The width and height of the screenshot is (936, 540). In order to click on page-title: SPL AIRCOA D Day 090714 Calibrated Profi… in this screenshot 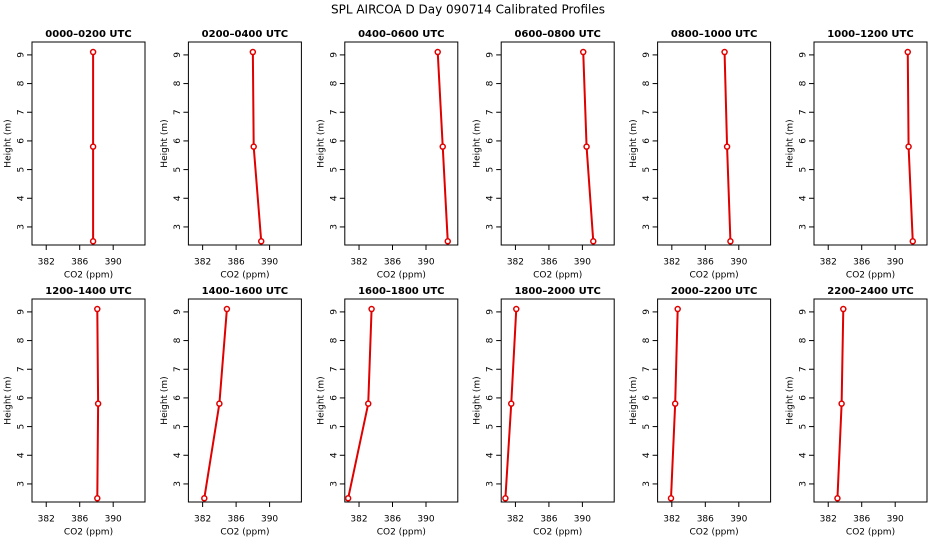, I will do `click(468, 10)`.